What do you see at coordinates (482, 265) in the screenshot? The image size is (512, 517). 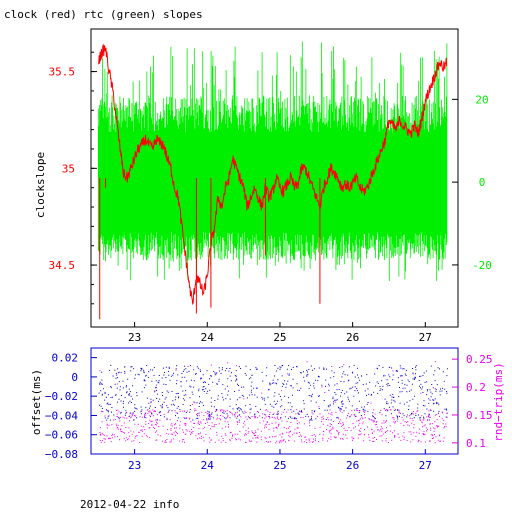 I see `top-y2-tick-label: -20` at bounding box center [482, 265].